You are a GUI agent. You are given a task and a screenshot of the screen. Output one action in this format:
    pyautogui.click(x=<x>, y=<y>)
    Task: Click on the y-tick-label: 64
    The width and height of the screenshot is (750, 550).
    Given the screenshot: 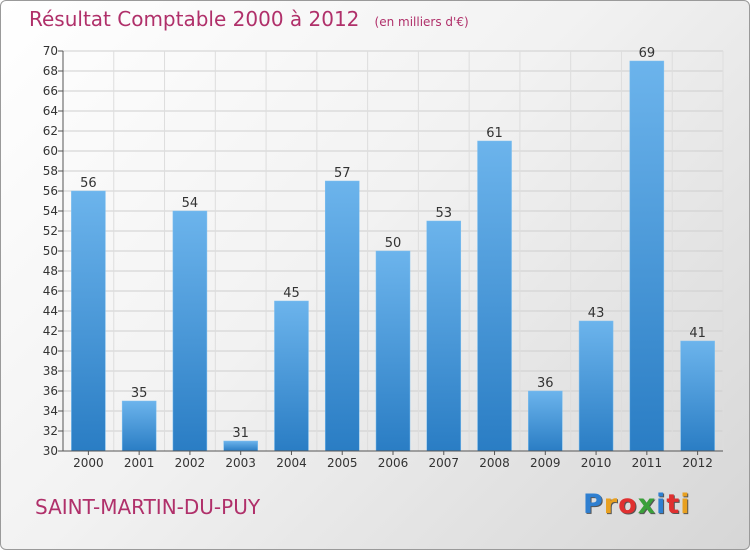 What is the action you would take?
    pyautogui.click(x=50, y=111)
    